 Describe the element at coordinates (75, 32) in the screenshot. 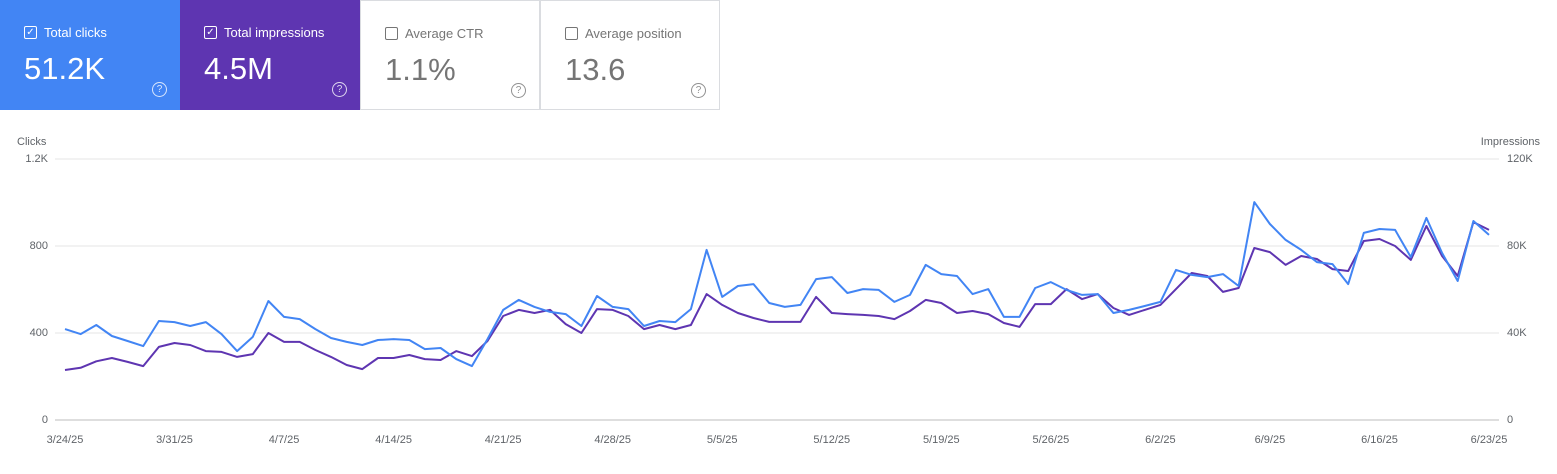

I see `metric-label: Total clicks` at that location.